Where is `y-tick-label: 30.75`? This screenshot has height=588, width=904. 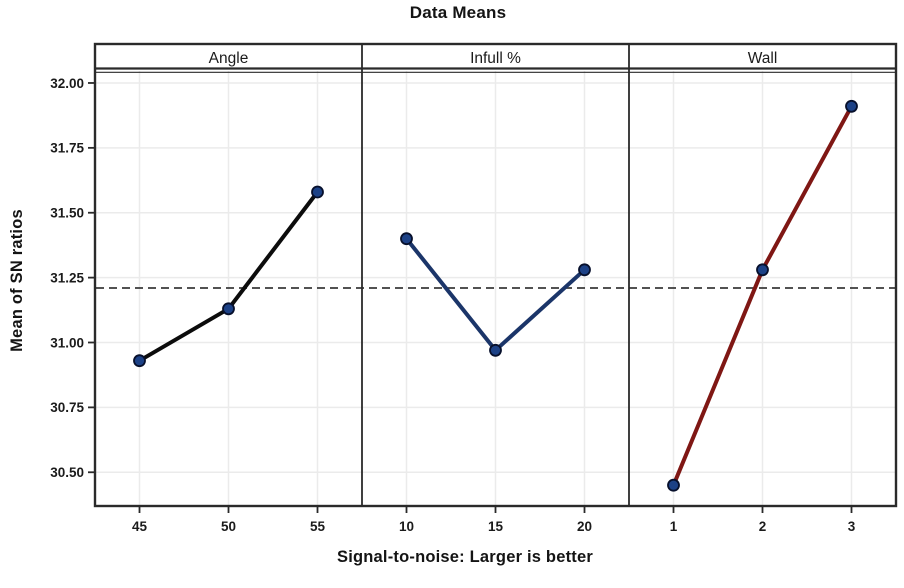 y-tick-label: 30.75 is located at coordinates (67, 407).